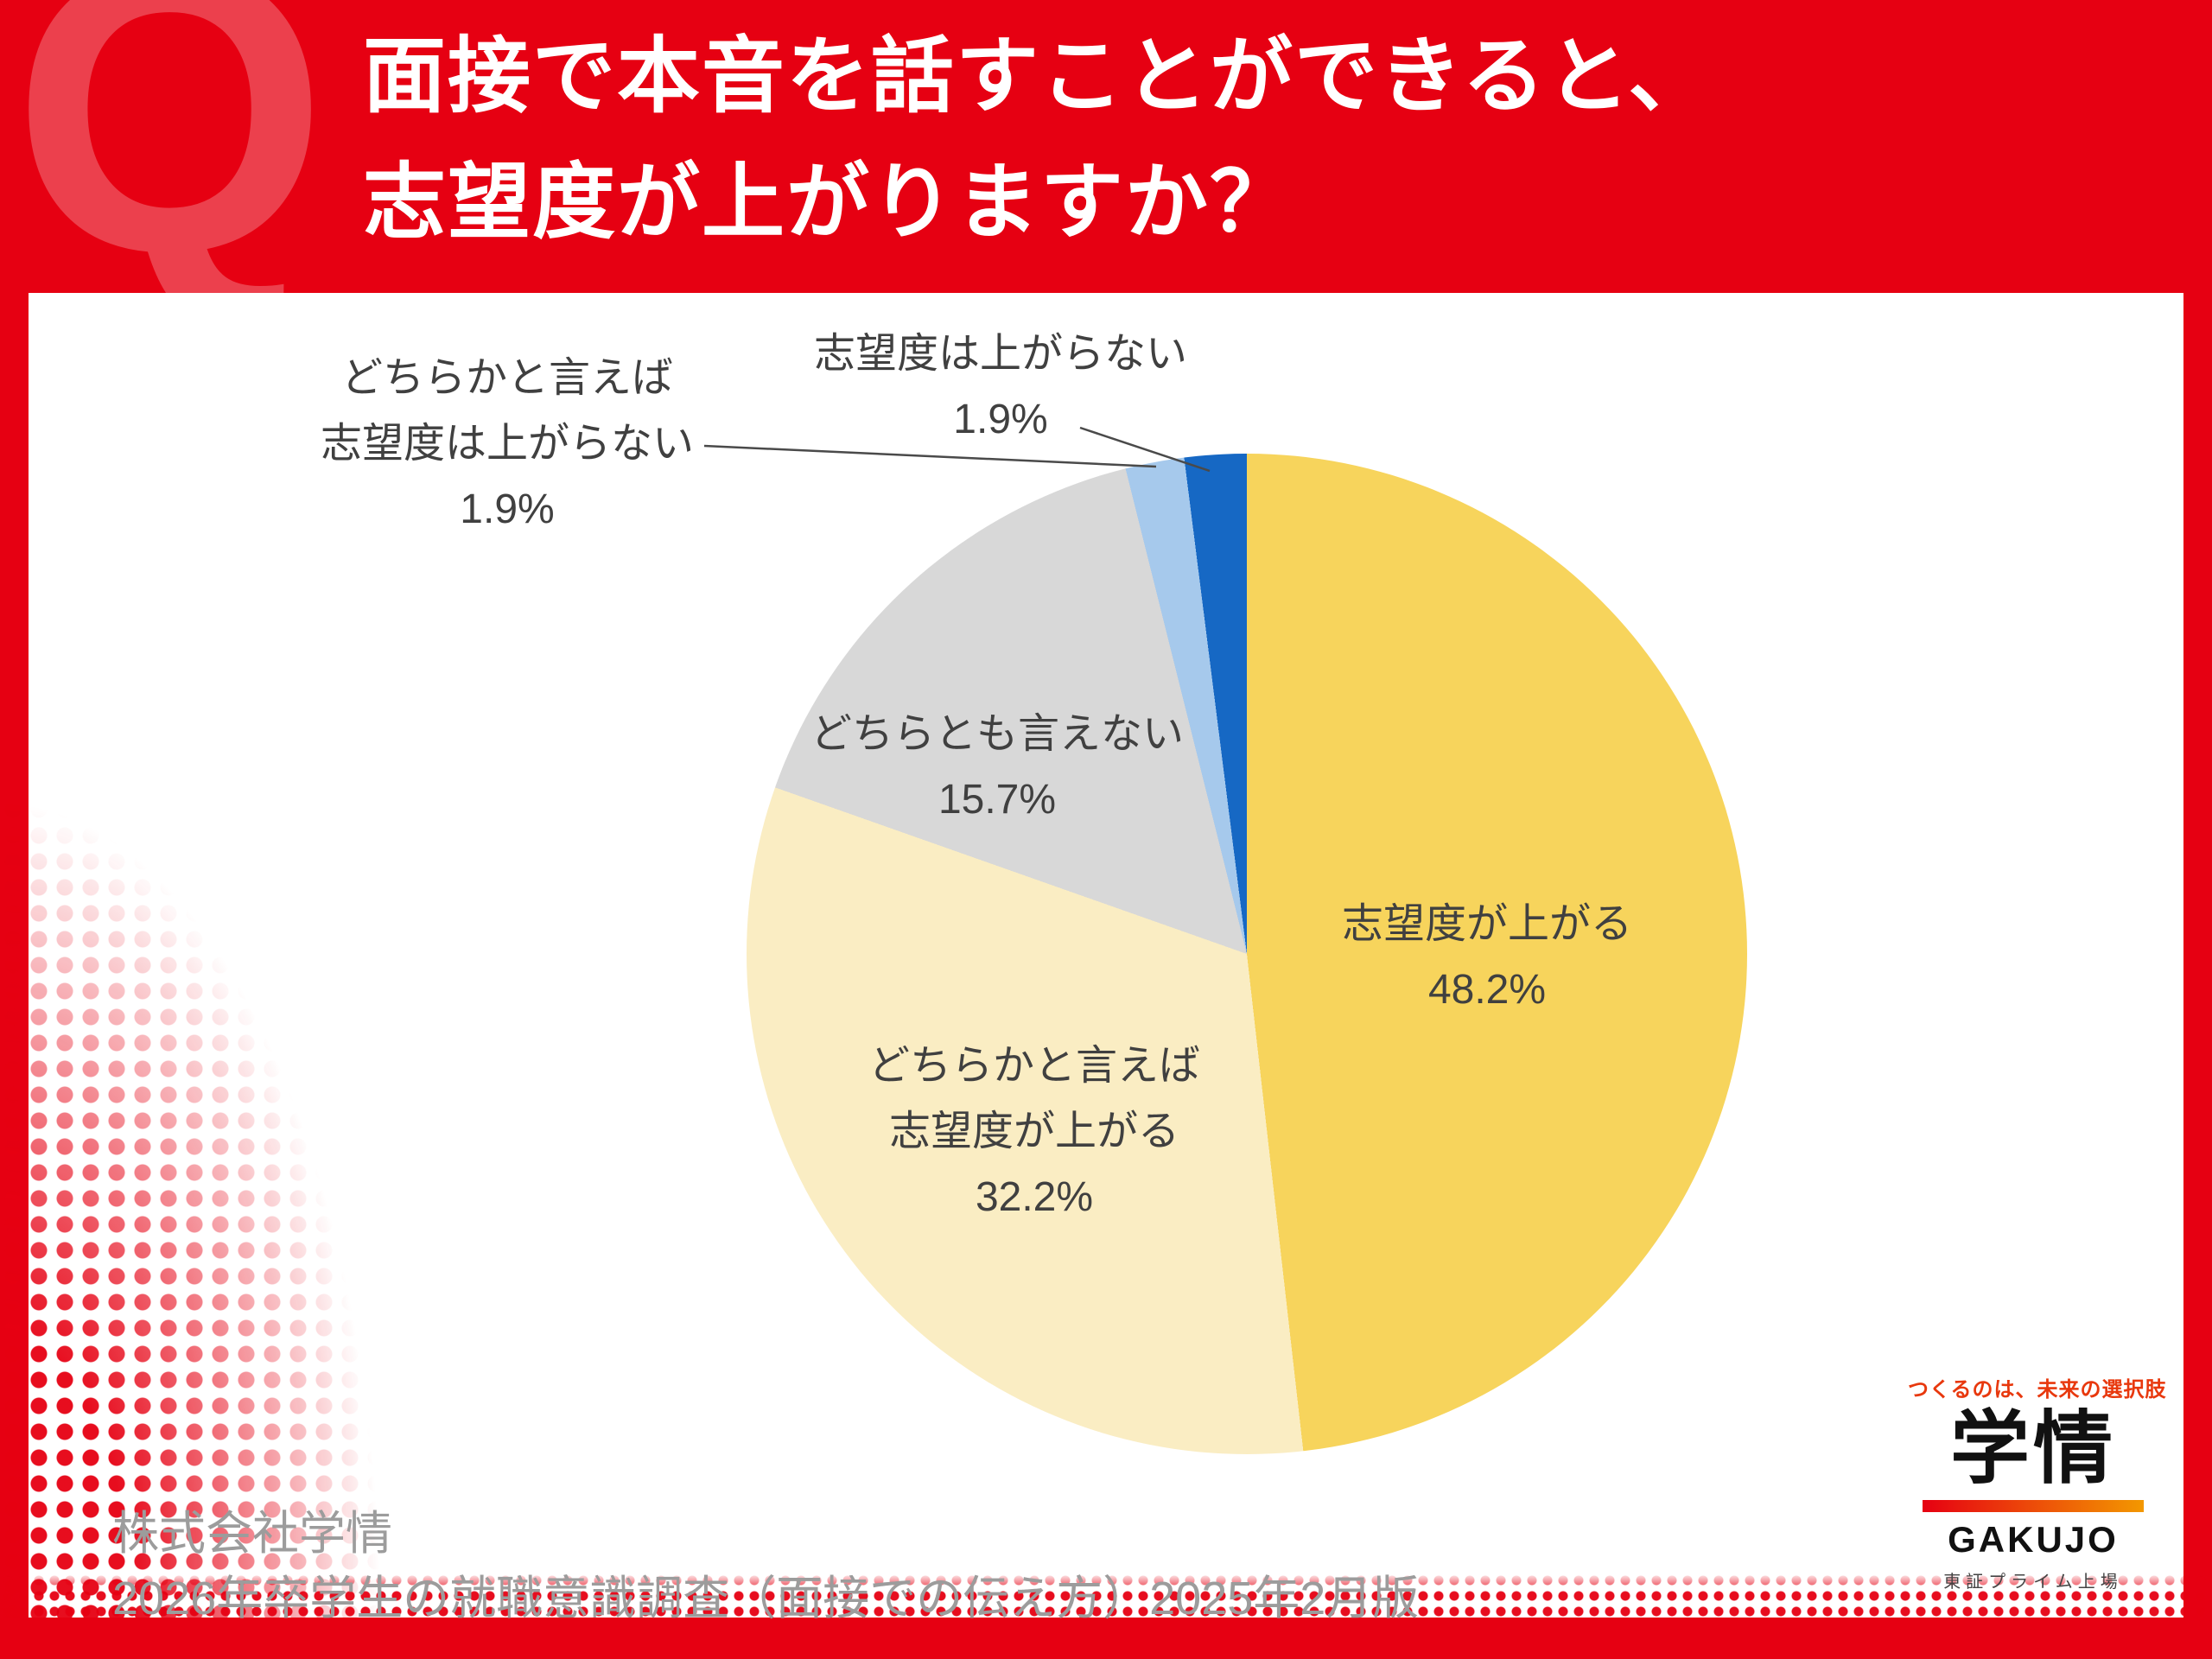 The width and height of the screenshot is (2212, 1659). I want to click on slice-label-pct: 32.2%, so click(1034, 1197).